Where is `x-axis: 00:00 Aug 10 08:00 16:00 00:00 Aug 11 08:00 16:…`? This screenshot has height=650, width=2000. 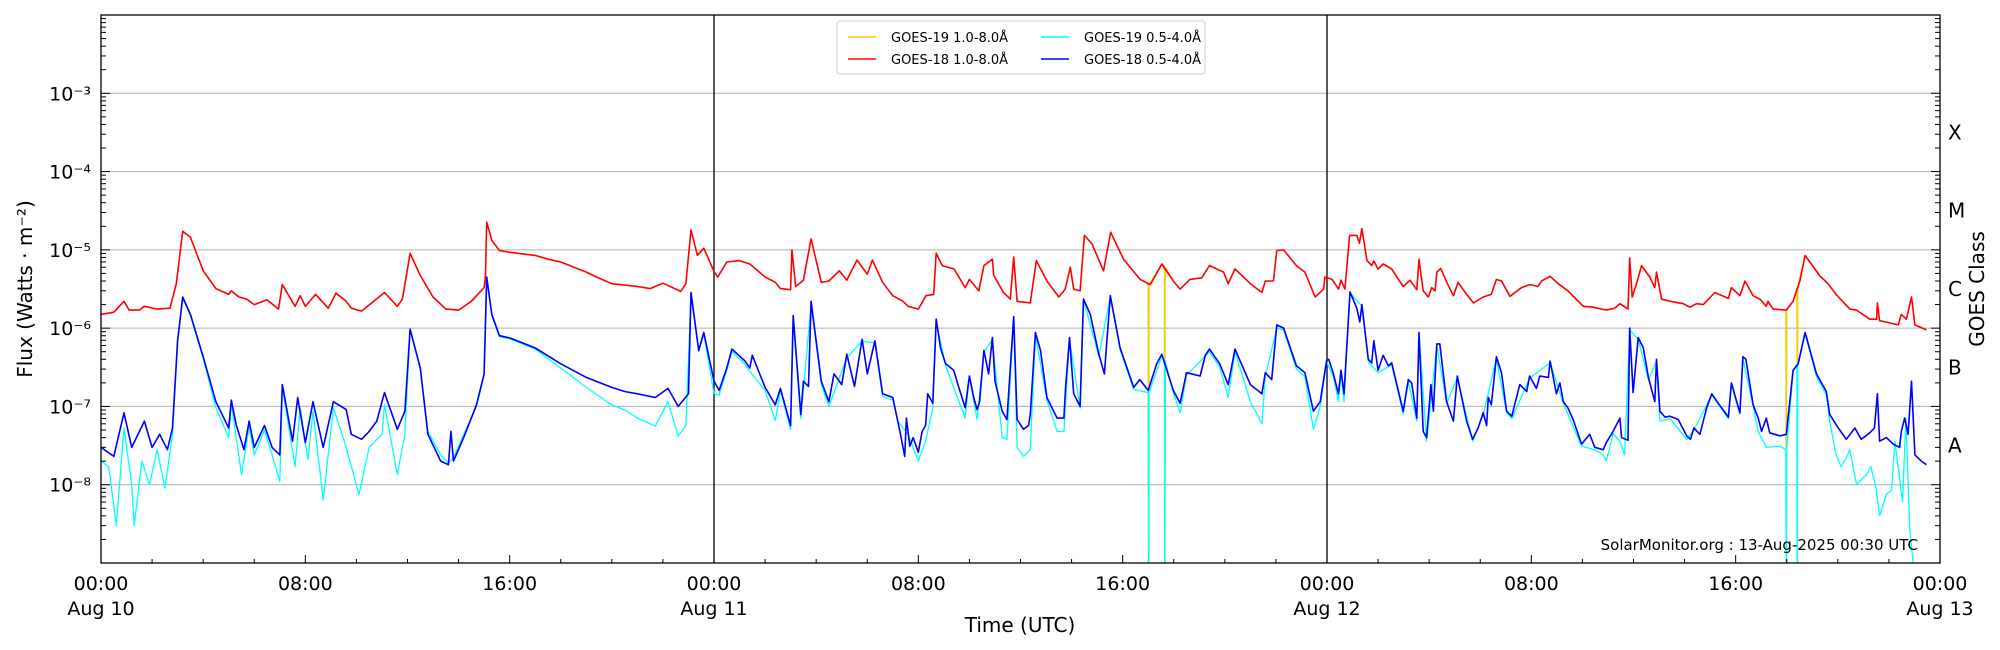 x-axis: 00:00 Aug 10 08:00 16:00 00:00 Aug 11 08:00 16:… is located at coordinates (1020, 587).